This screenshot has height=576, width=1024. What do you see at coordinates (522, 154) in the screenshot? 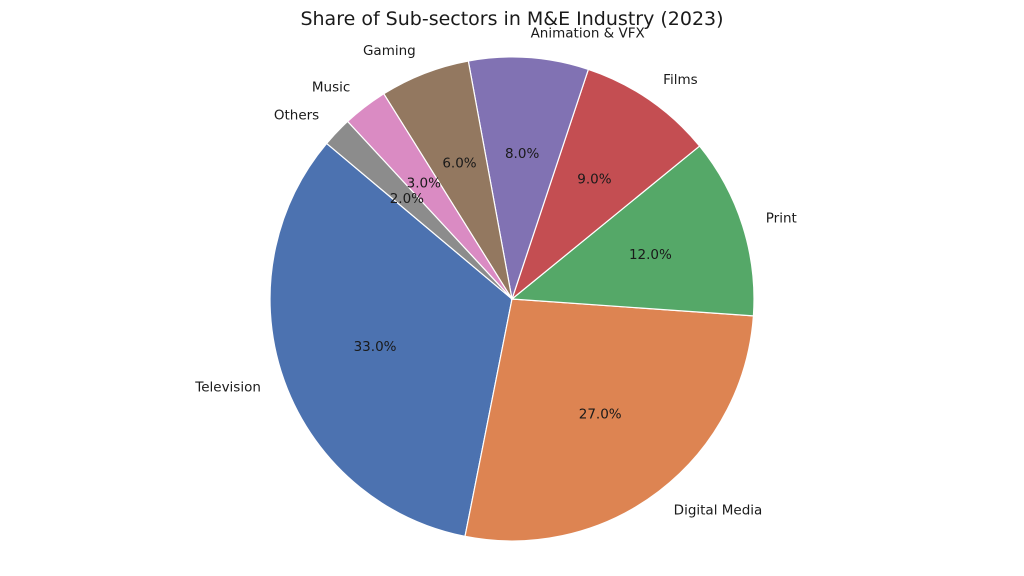
I see `slice-percent-animation-and-vfx: 8.0%` at bounding box center [522, 154].